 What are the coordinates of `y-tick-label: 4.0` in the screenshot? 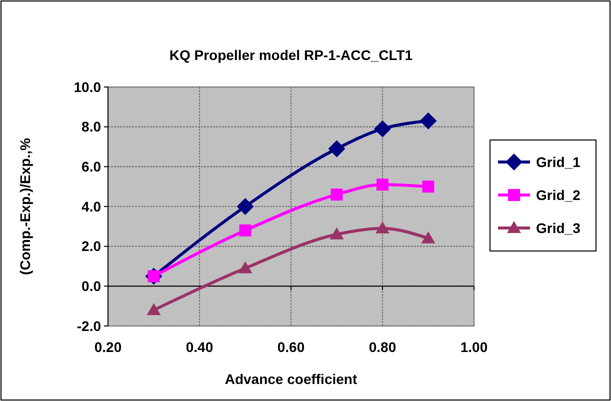 It's located at (92, 206).